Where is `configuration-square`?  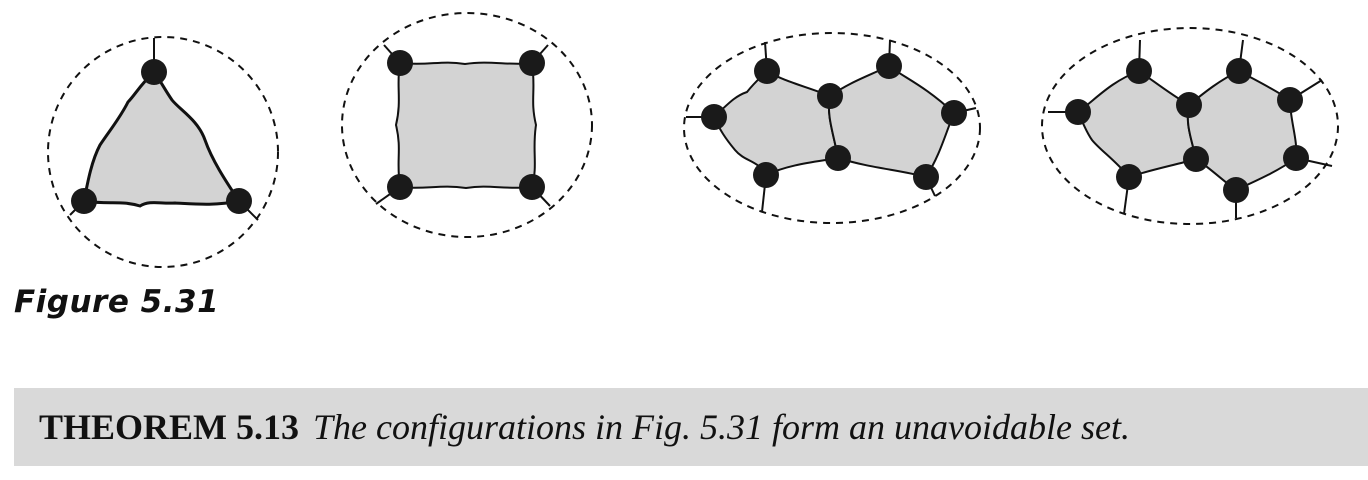 configuration-square is located at coordinates (467, 125).